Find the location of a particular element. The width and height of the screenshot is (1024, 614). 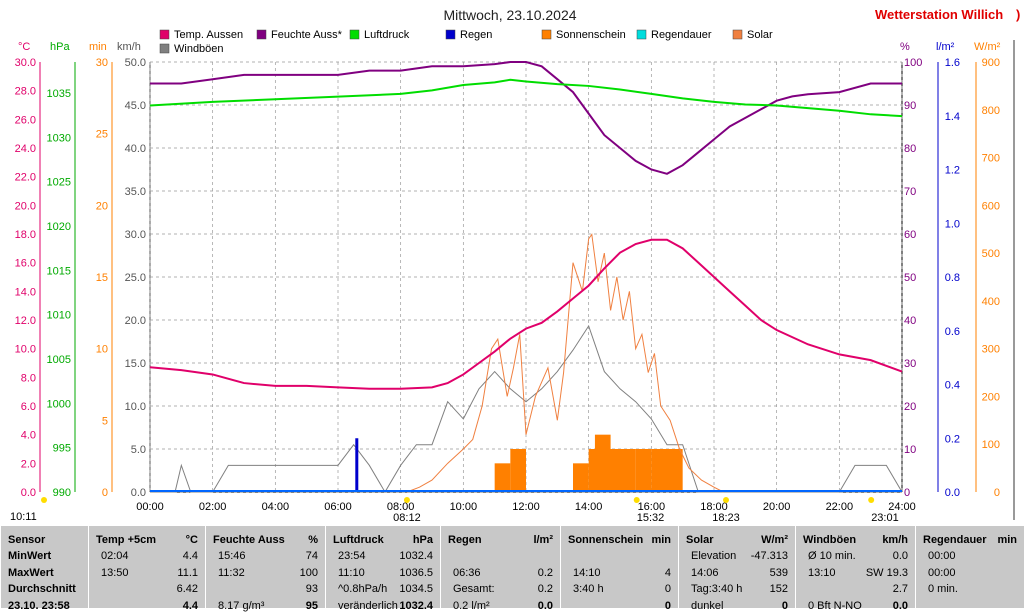

station-suffix: ) is located at coordinates (1018, 14).